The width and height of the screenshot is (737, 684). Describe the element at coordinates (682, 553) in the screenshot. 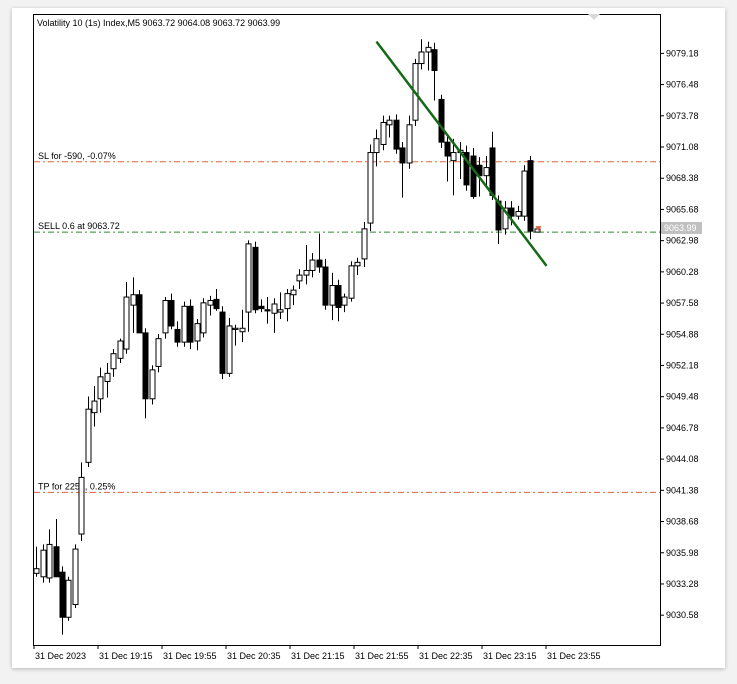

I see `price-tick-label: 9035.98` at that location.